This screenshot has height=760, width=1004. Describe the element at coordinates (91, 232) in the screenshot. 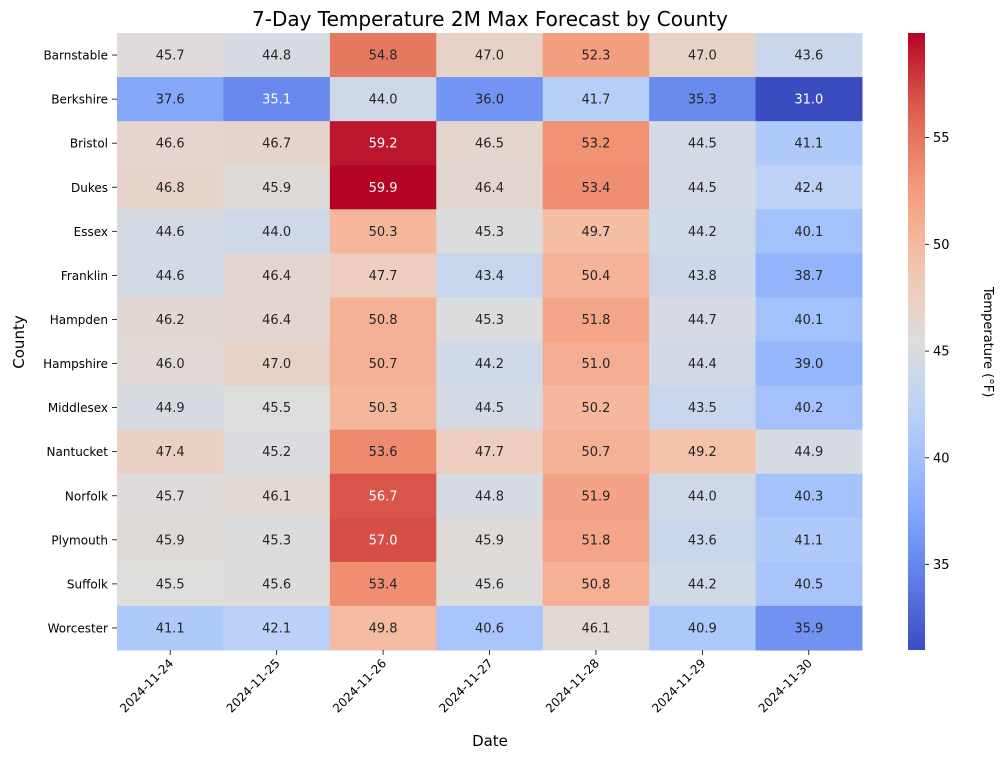

I see `y-tick-label: Essex` at that location.